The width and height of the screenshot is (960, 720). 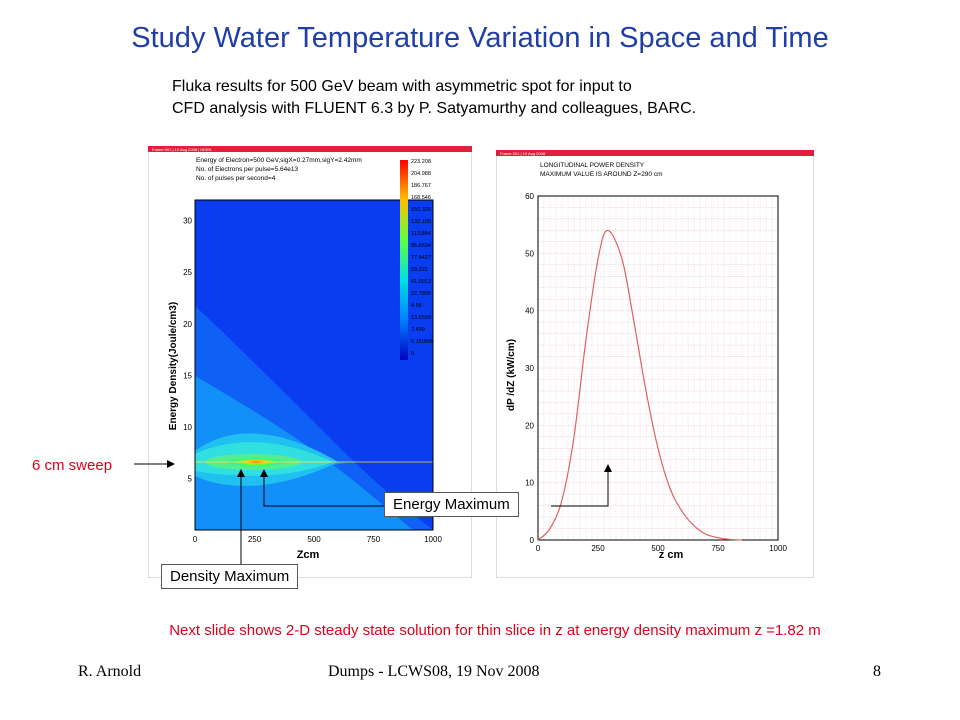 I want to click on plot-info-line: No. of Electrons per pulse=5.64e13, so click(x=247, y=169).